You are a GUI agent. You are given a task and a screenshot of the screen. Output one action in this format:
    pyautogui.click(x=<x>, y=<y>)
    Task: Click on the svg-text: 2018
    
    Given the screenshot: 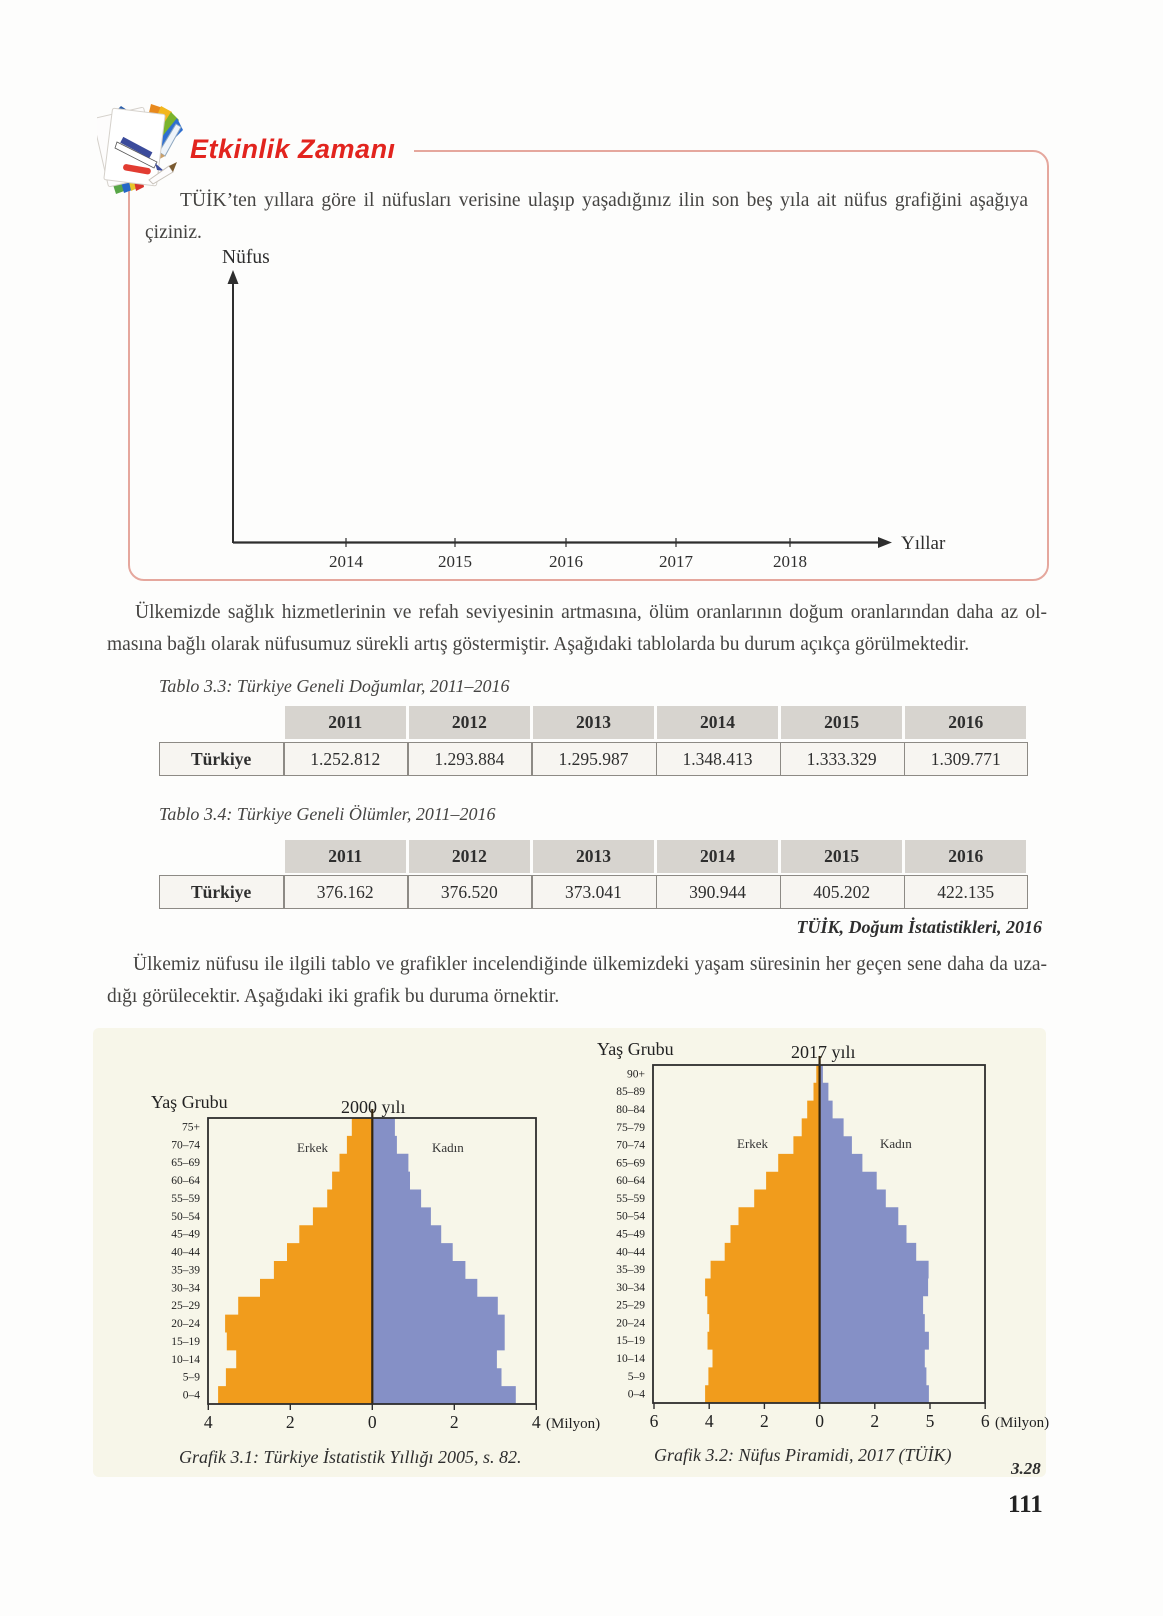 What is the action you would take?
    pyautogui.click(x=790, y=561)
    